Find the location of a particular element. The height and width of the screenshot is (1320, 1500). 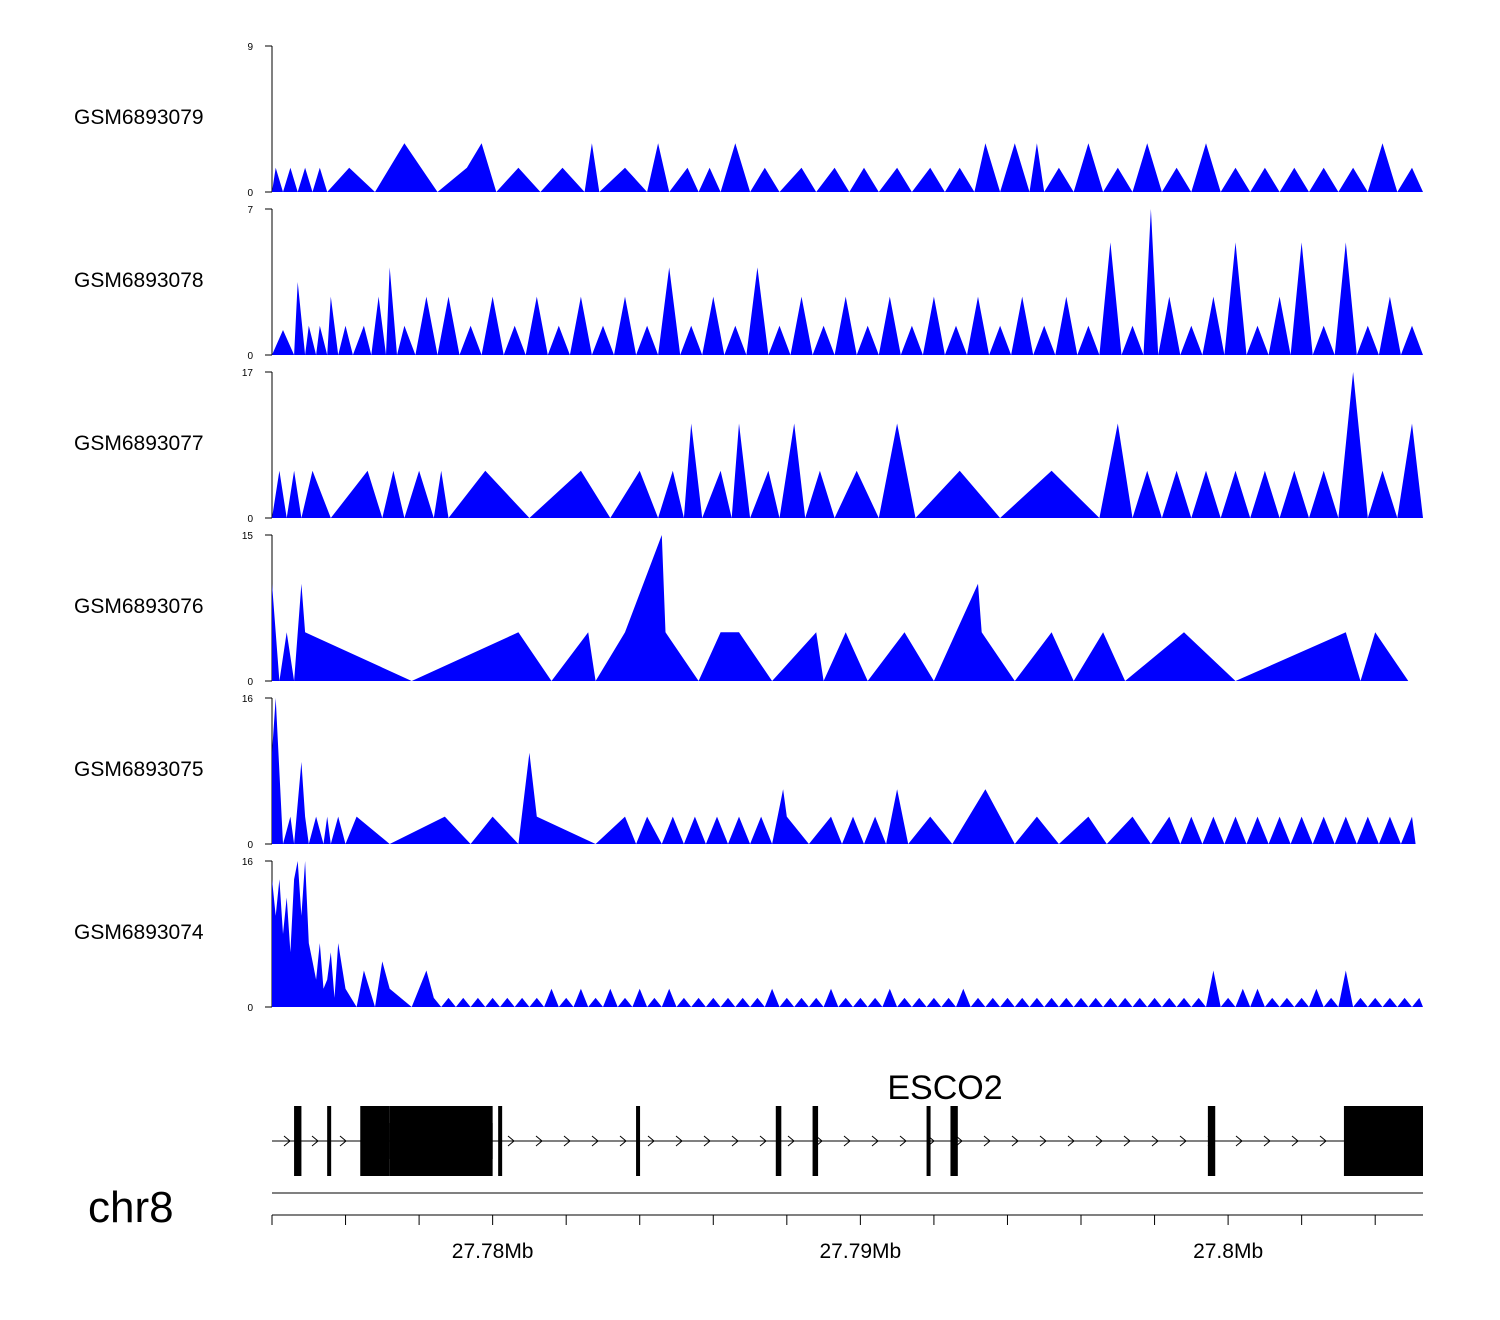

track-GSM6893075: GSM6893075 16 0 is located at coordinates (745, 772).